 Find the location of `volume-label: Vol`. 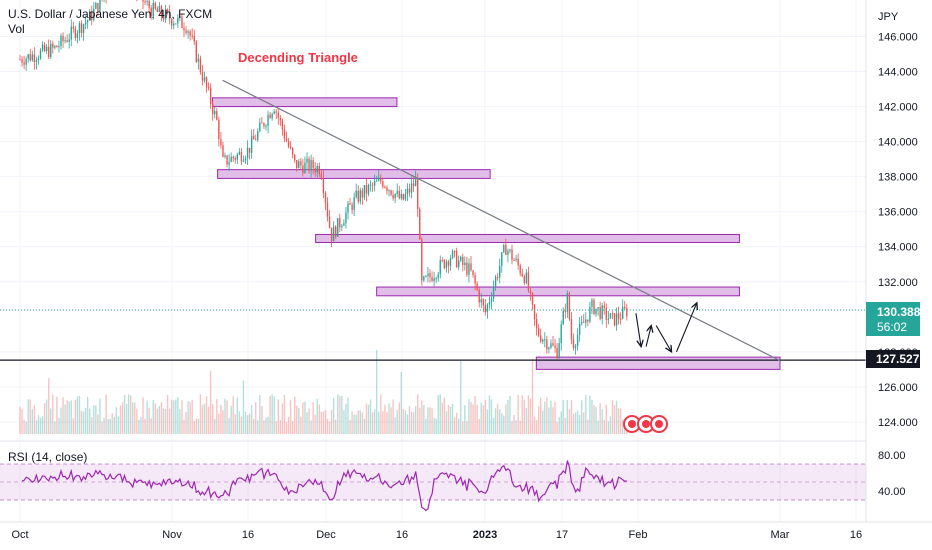

volume-label: Vol is located at coordinates (16, 29).